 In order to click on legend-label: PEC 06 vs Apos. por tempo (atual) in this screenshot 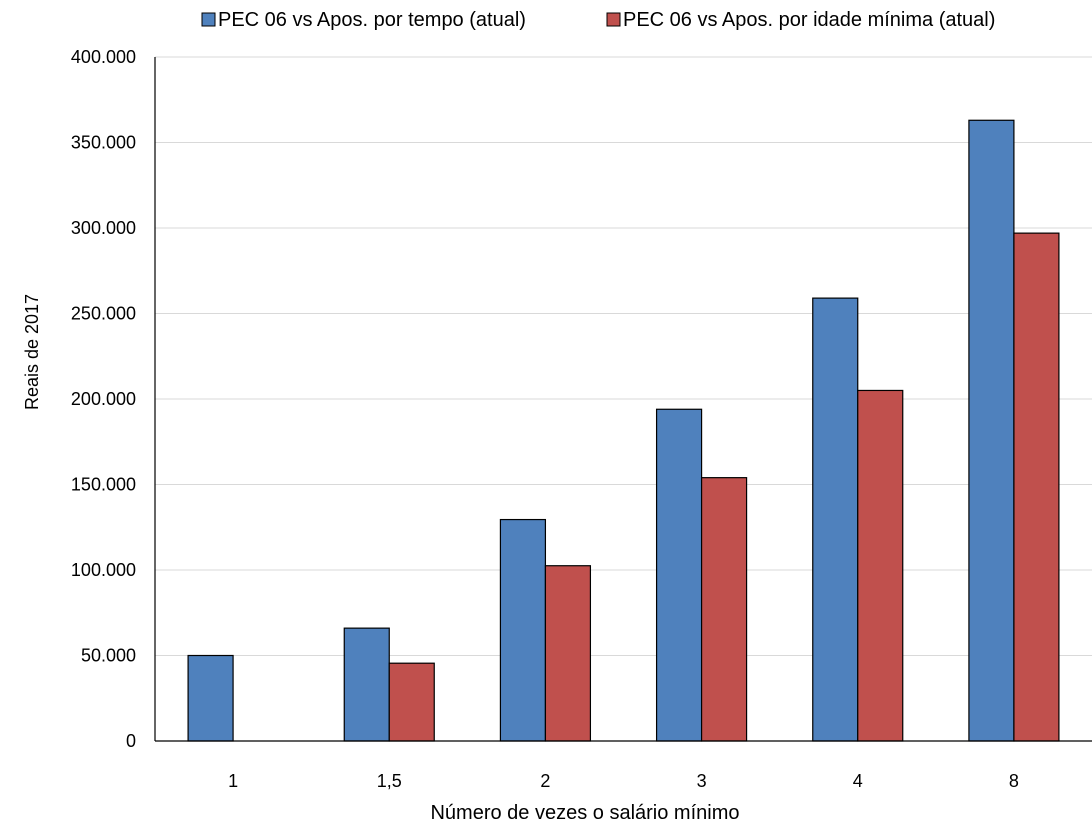, I will do `click(372, 20)`.